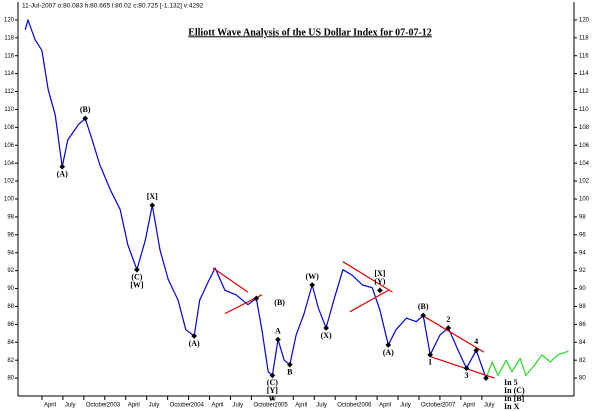 The image size is (600, 411). Describe the element at coordinates (198, 406) in the screenshot. I see `x-tick-label: 2004` at that location.